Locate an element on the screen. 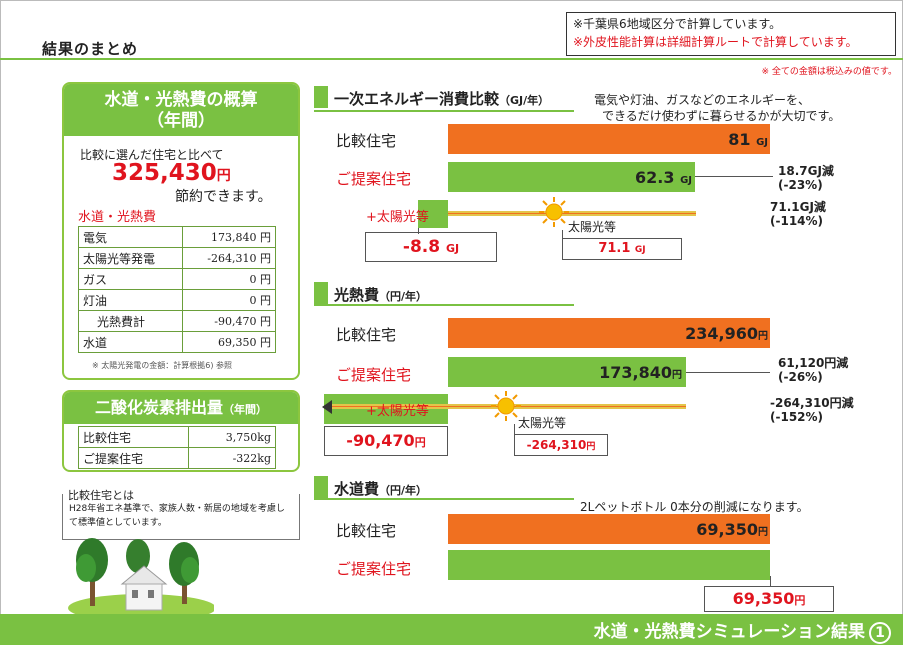 The width and height of the screenshot is (903, 645). co2-title-suffix: （年間） is located at coordinates (245, 409).